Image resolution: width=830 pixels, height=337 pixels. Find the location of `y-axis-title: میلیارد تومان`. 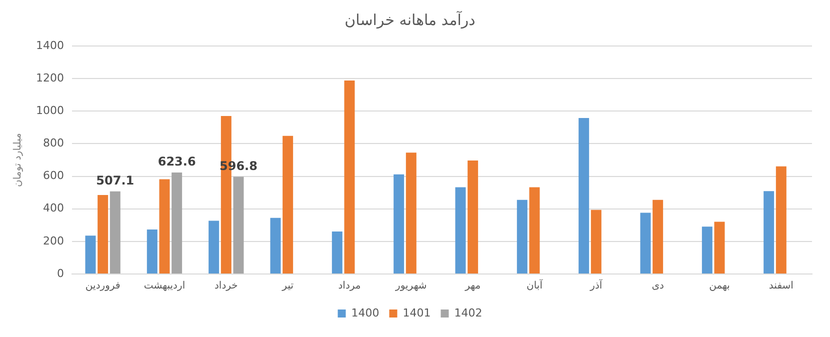

y-axis-title: میلیارد تومان is located at coordinates (18, 160).